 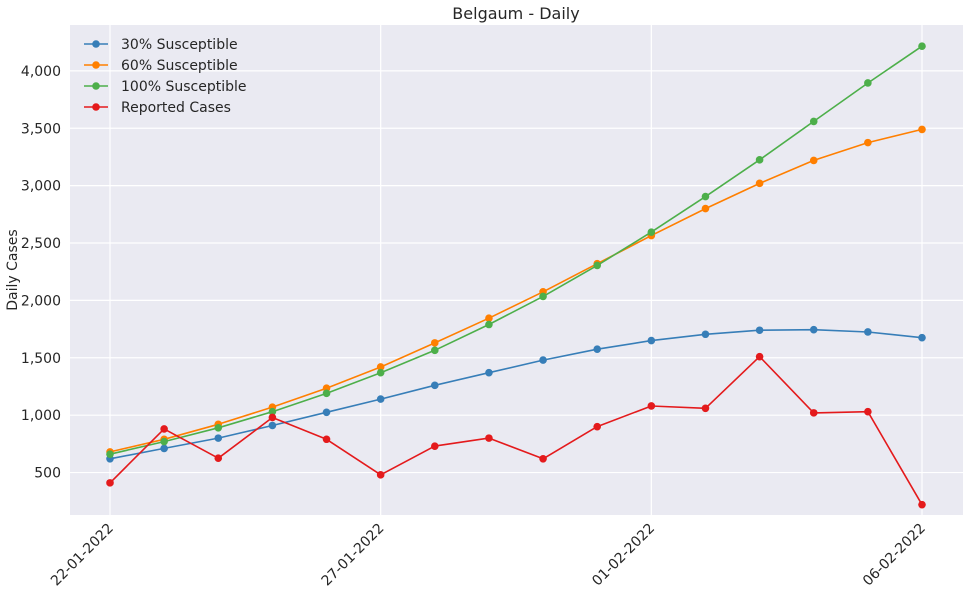 What do you see at coordinates (353, 555) in the screenshot?
I see `x-tick-label: 27-01-2022` at bounding box center [353, 555].